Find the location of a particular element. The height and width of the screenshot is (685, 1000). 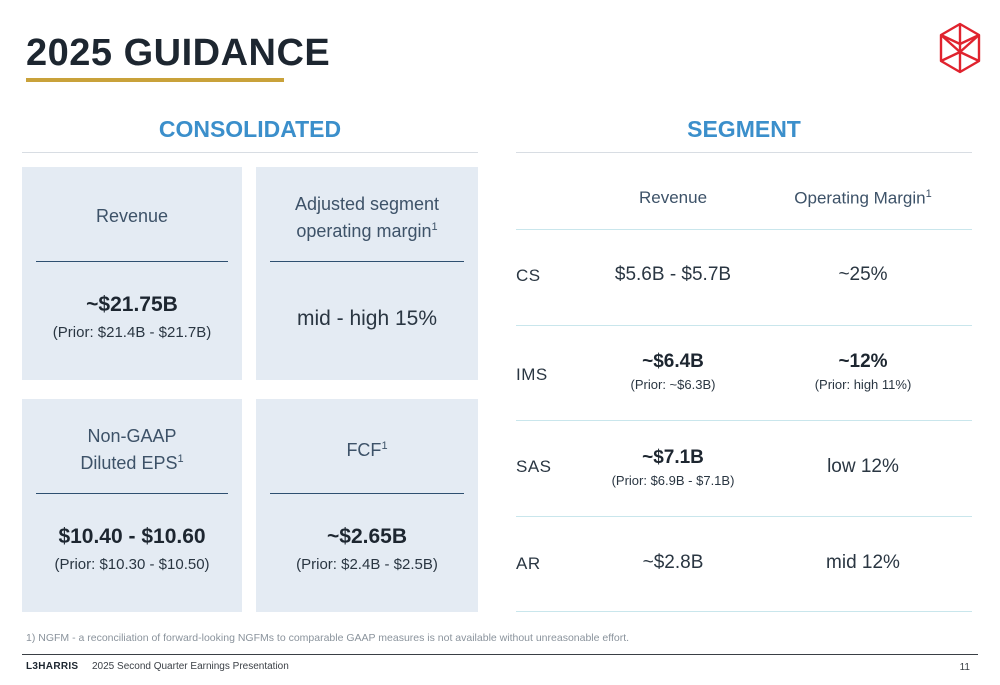

card-label-line: Non-GAAP is located at coordinates (132, 436).